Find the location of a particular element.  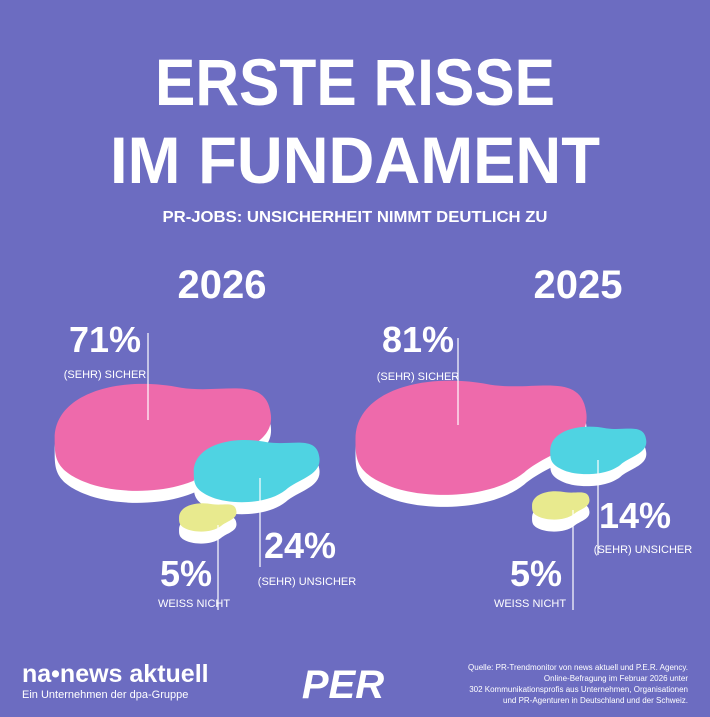

title-line: IM FUNDAMENT is located at coordinates (355, 160).